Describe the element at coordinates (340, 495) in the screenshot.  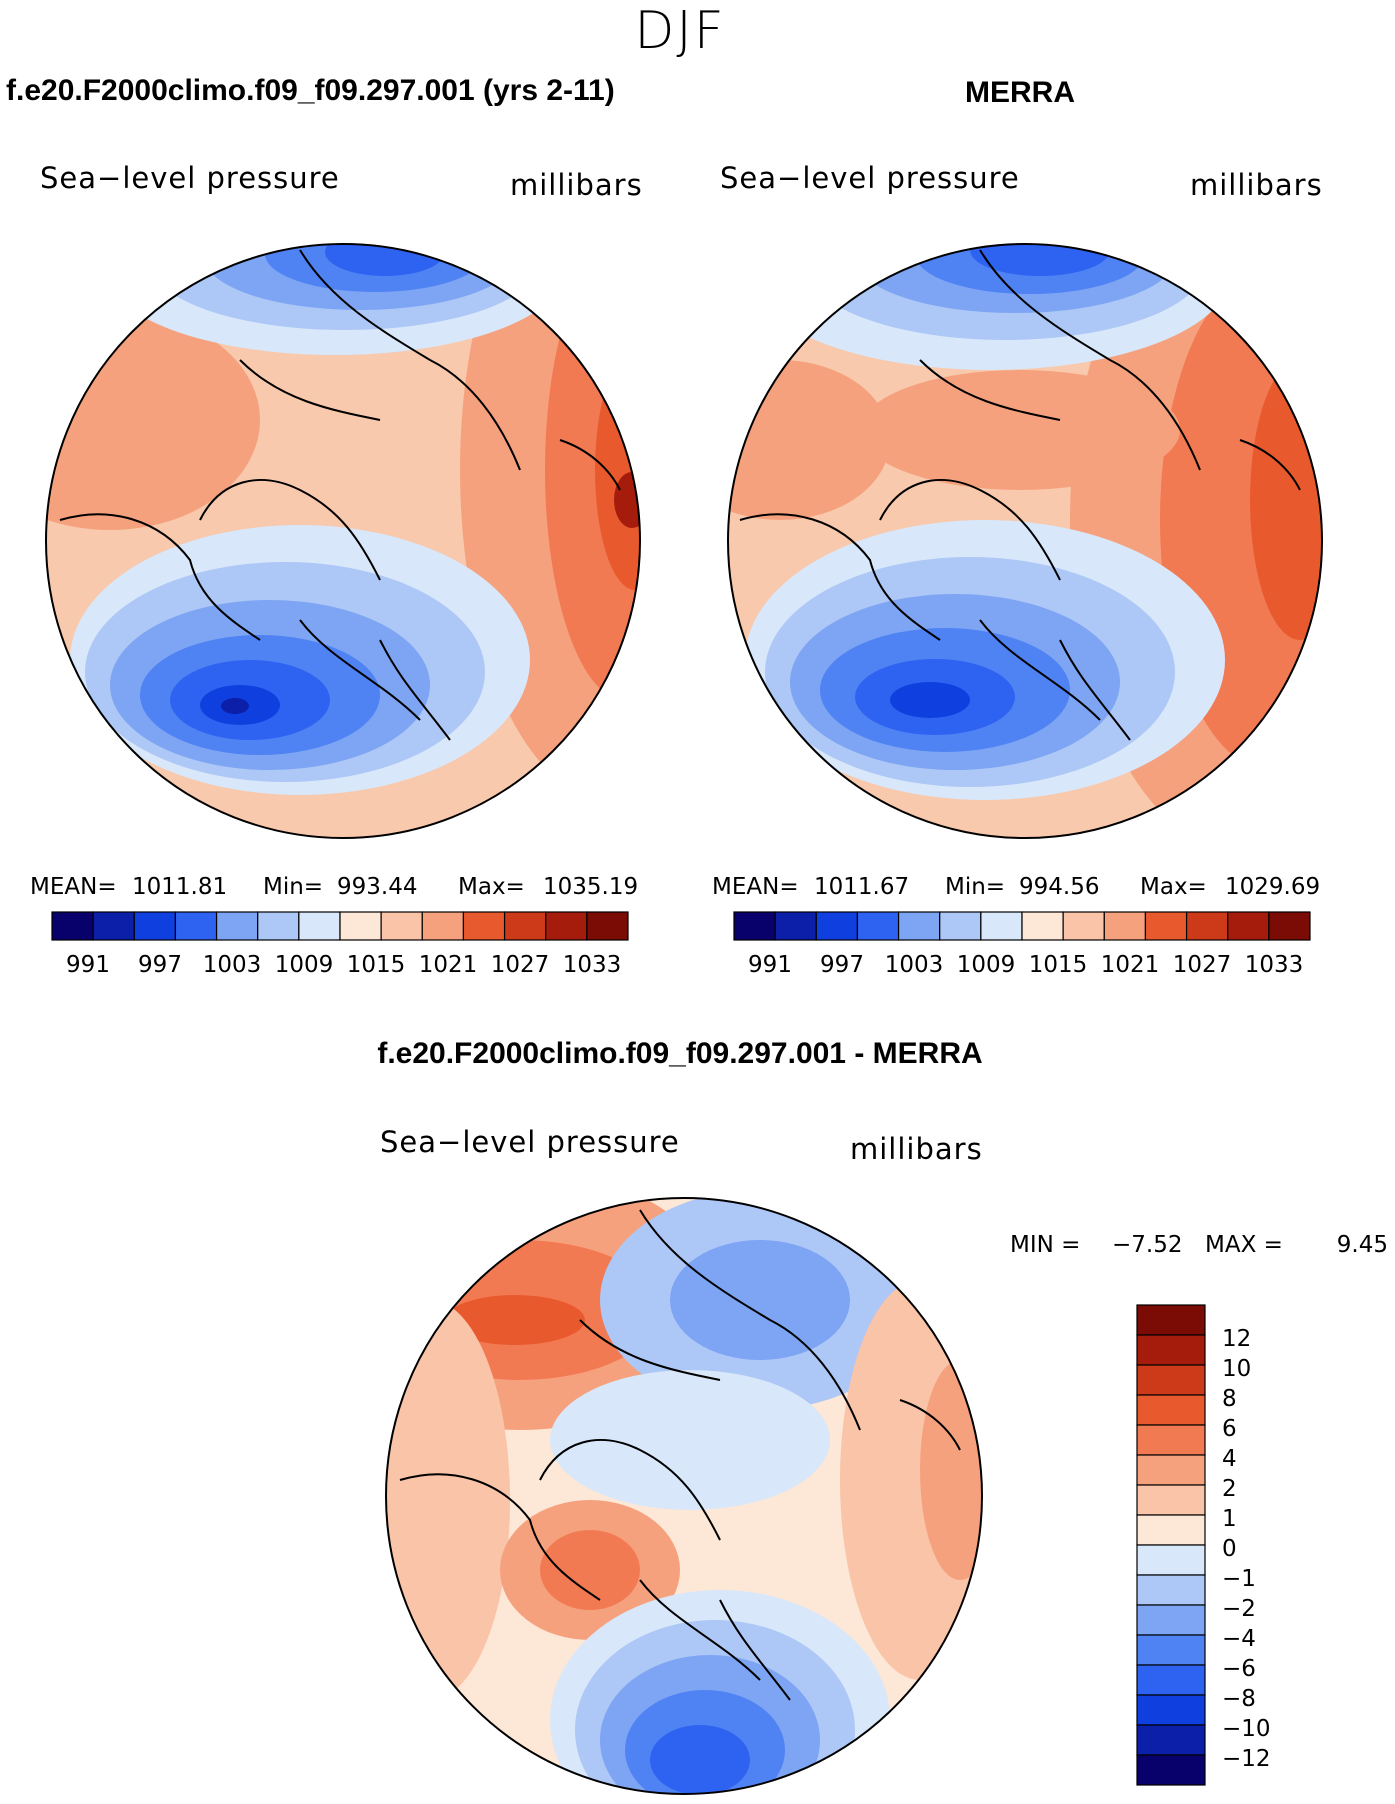
I see `map-model-coastline` at that location.